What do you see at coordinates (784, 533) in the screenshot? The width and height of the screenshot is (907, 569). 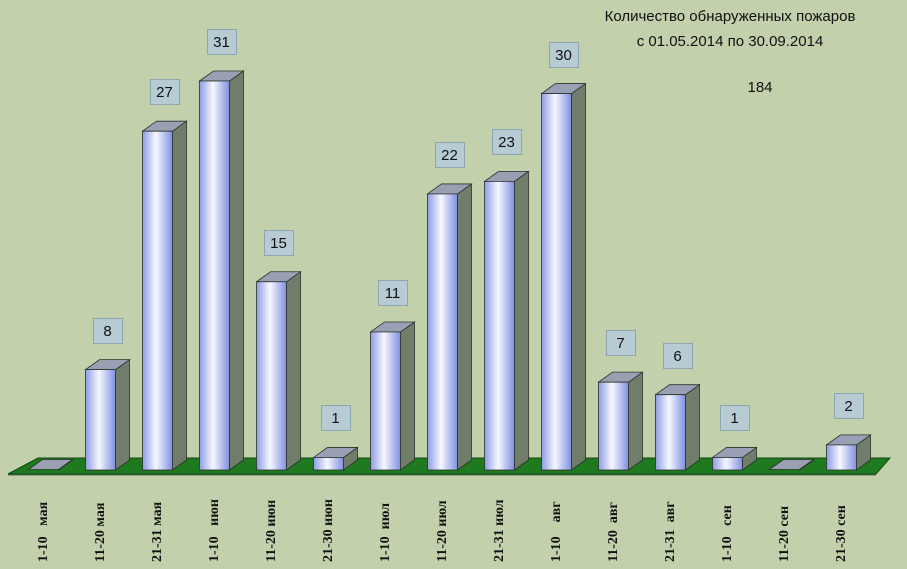 I see `x-tick-label: 11-20 сен` at bounding box center [784, 533].